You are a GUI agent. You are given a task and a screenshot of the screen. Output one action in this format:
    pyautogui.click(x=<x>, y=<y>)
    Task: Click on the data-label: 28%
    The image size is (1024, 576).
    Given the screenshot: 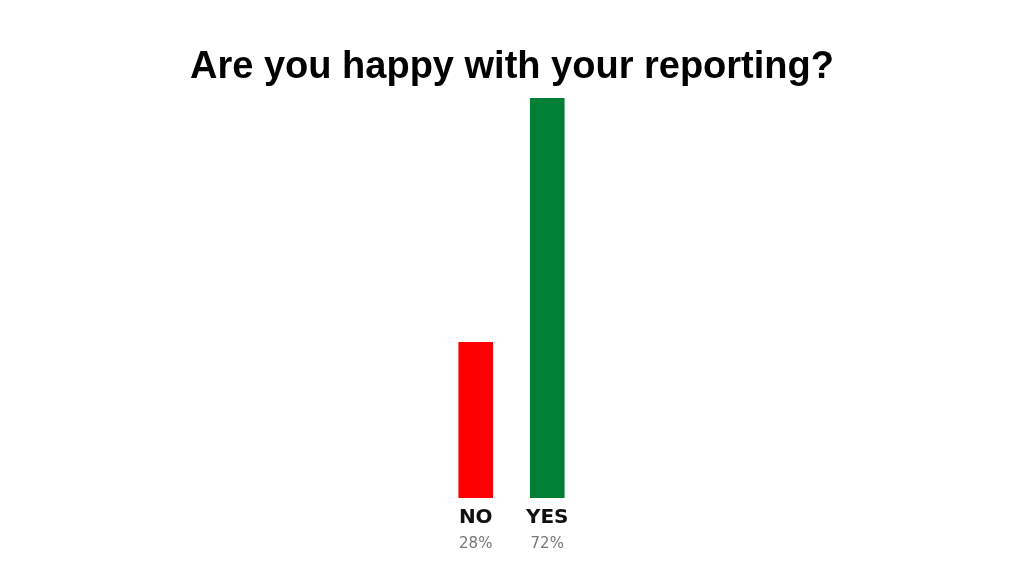 What is the action you would take?
    pyautogui.click(x=476, y=542)
    